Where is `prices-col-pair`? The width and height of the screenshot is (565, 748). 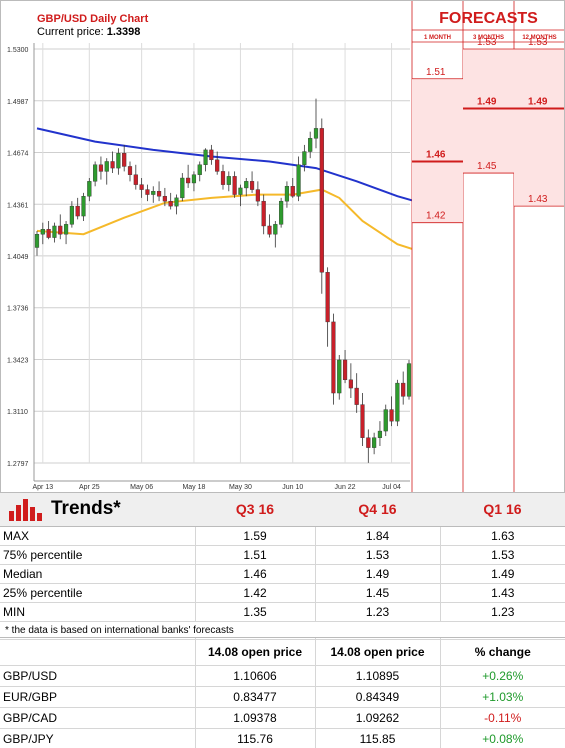
prices-col-pair is located at coordinates (97, 651).